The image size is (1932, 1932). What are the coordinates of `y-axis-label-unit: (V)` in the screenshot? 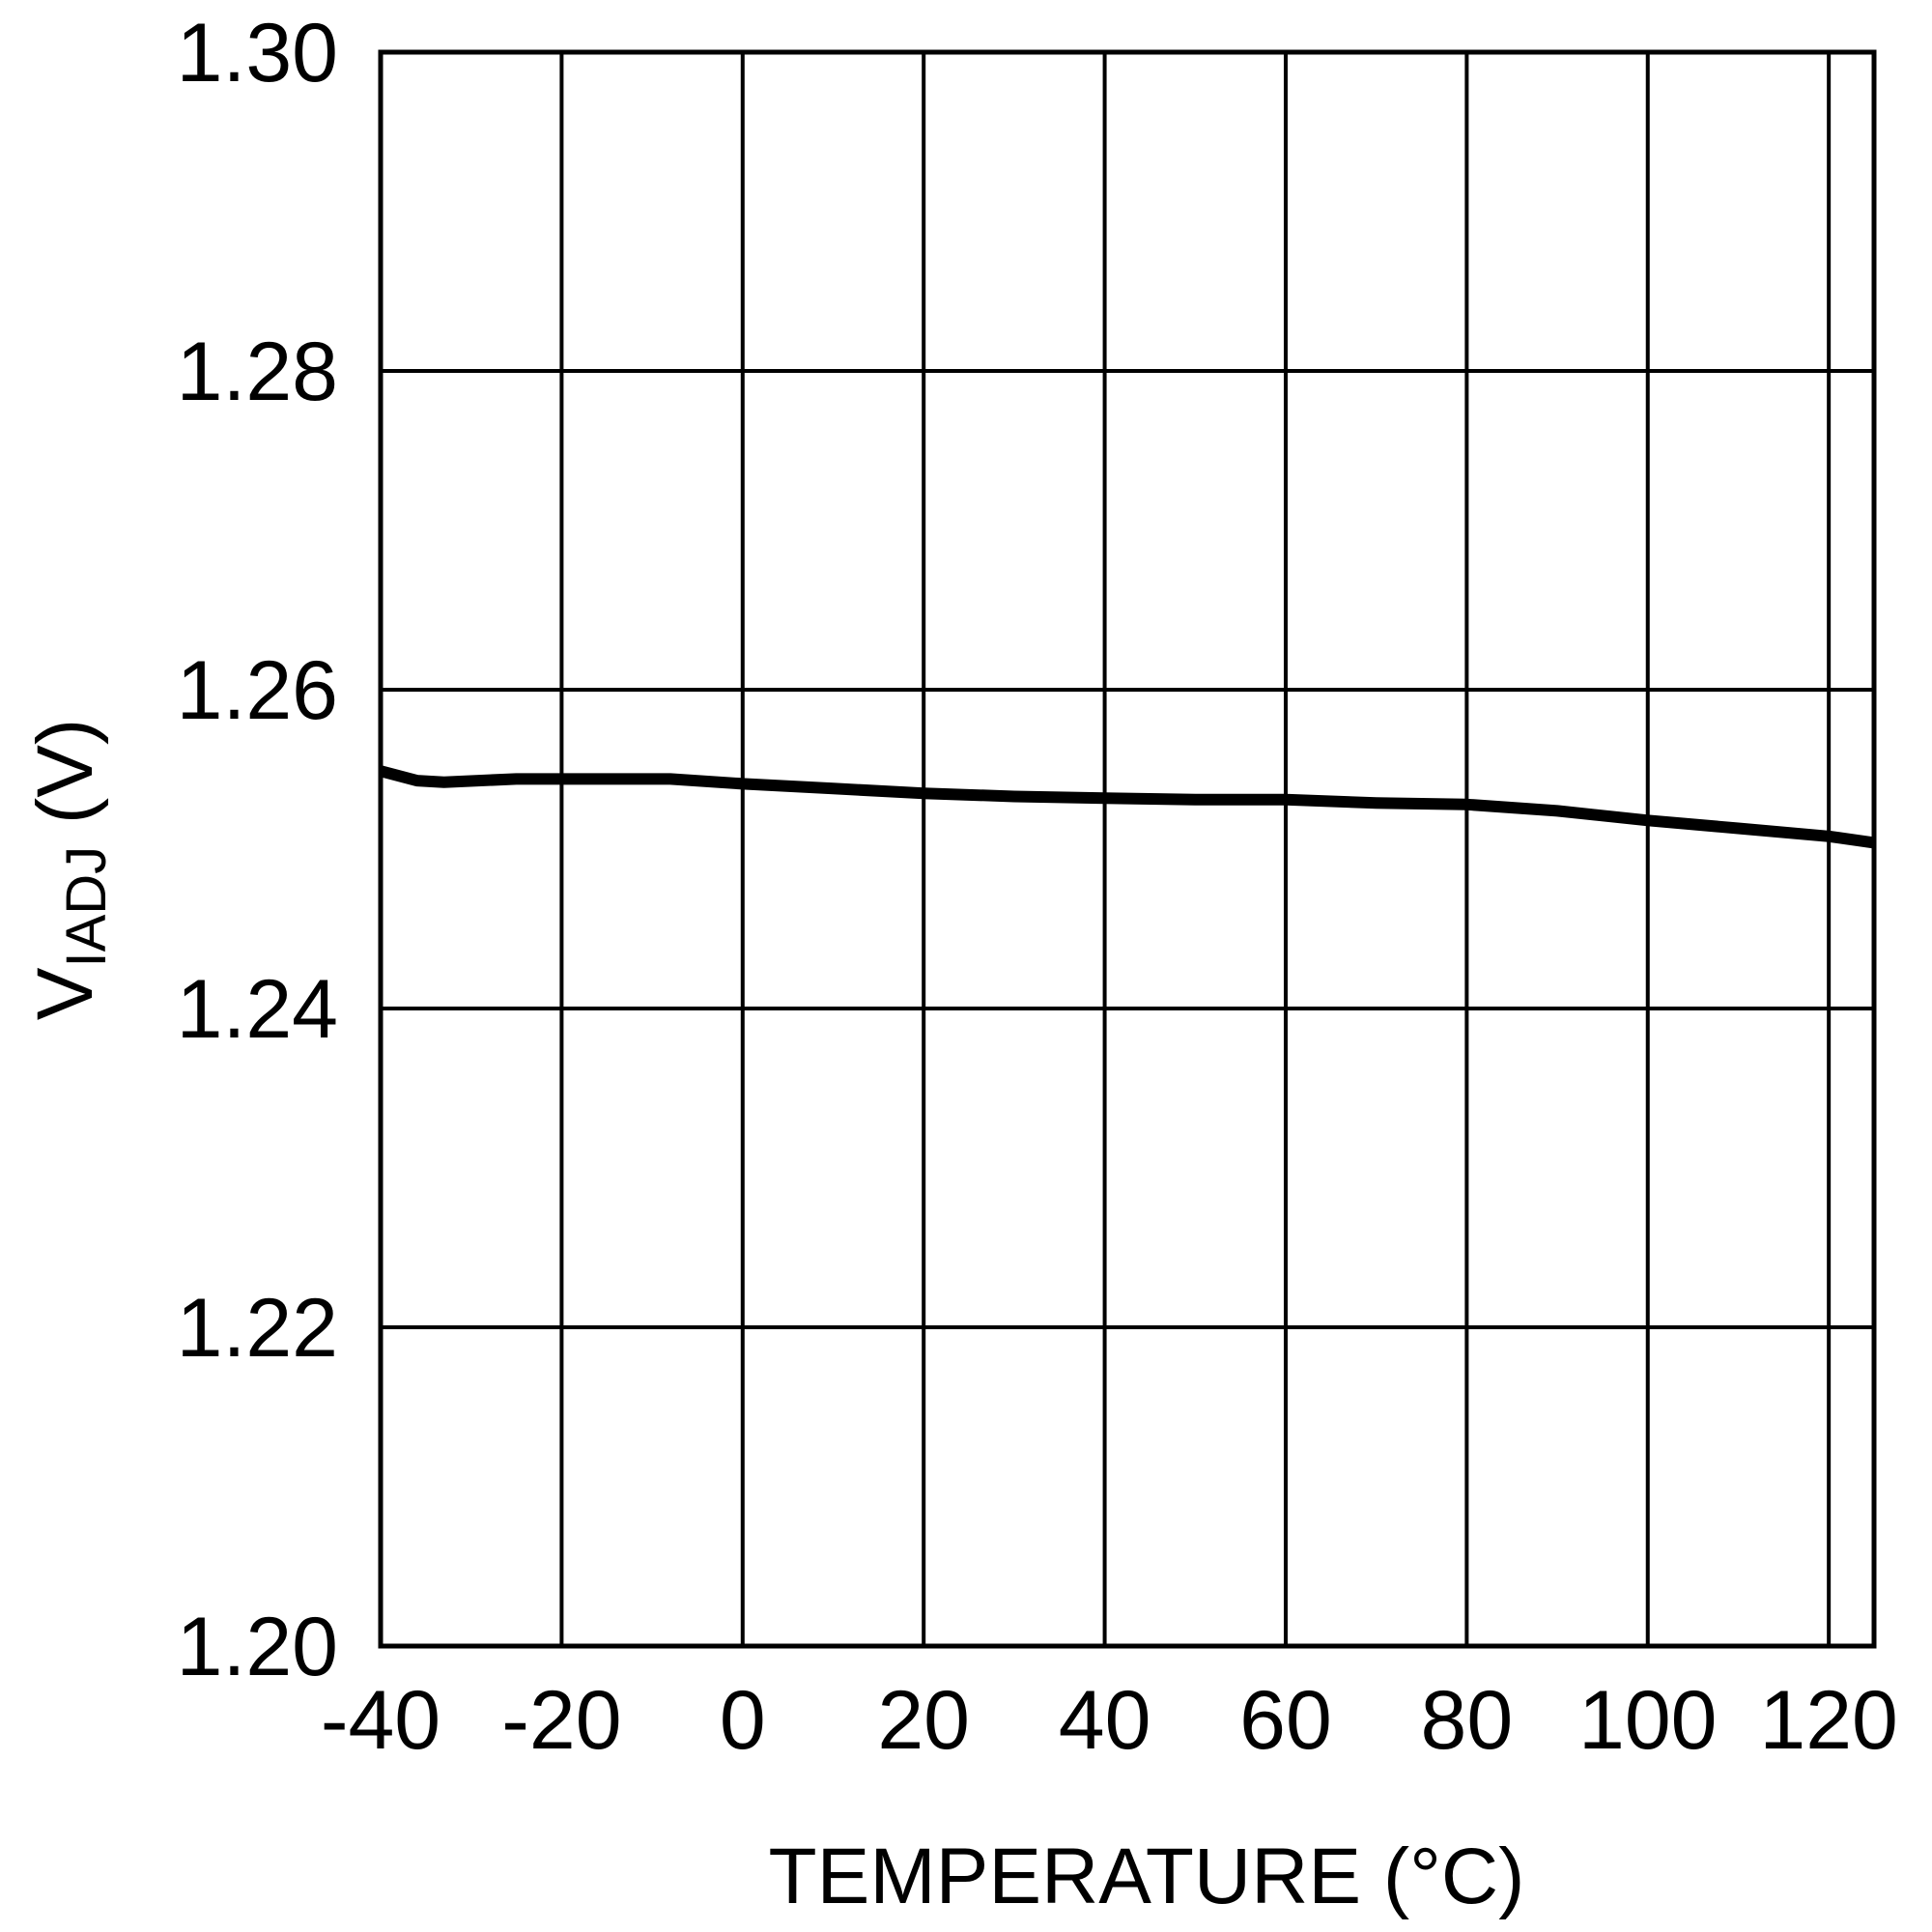 It's located at (65, 782).